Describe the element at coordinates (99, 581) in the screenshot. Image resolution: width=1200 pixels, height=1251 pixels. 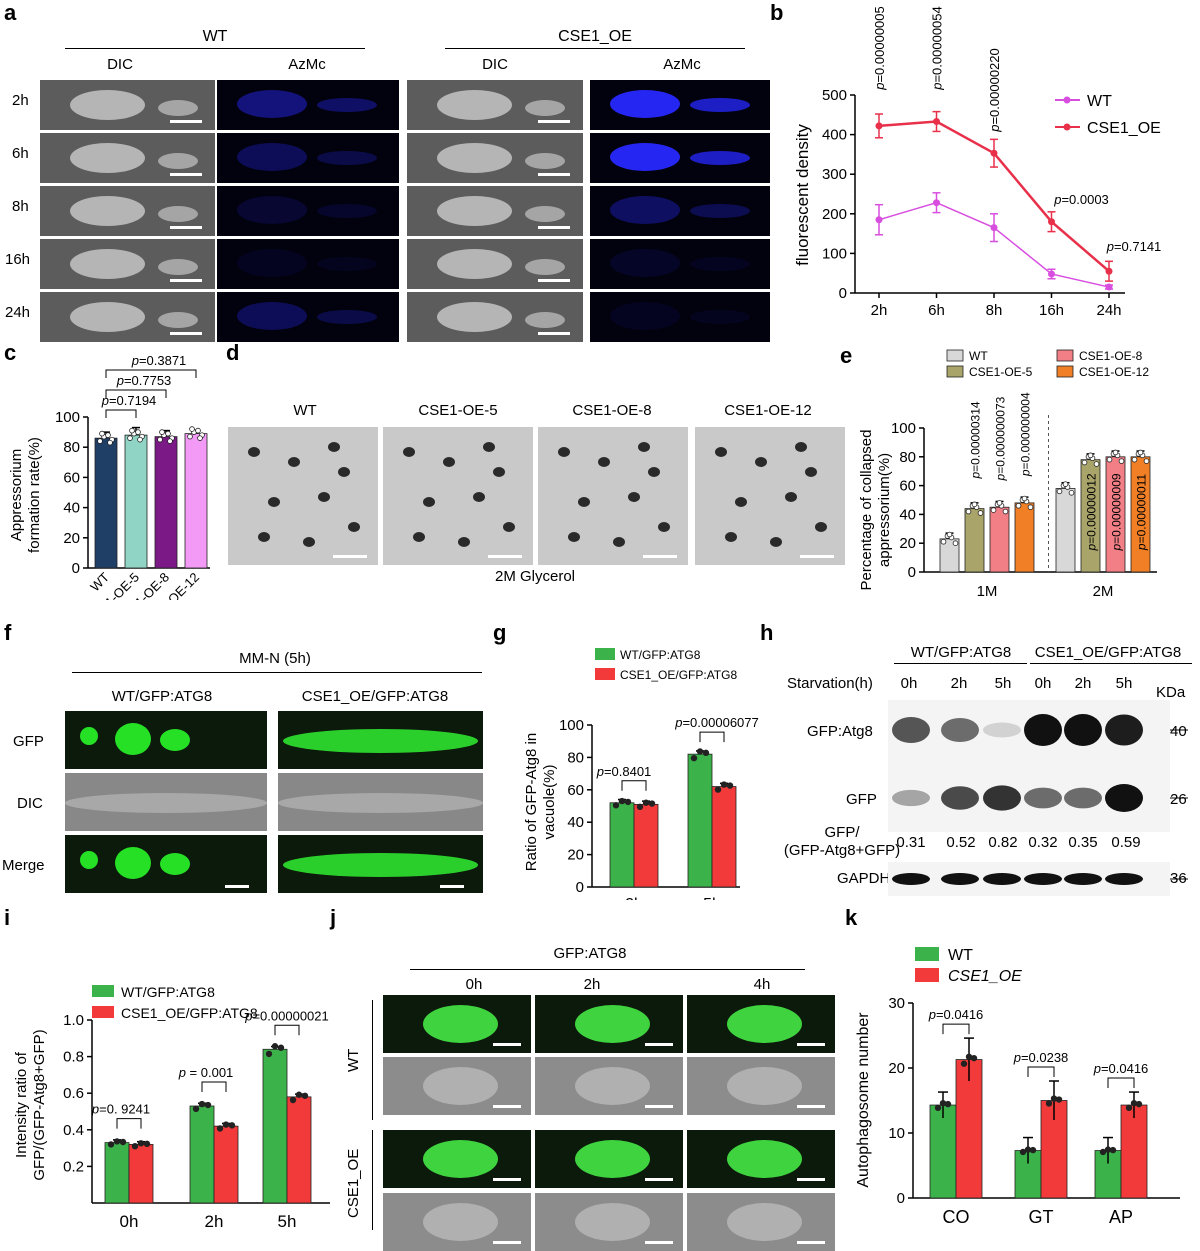
I see `x-tick-label: WT` at that location.